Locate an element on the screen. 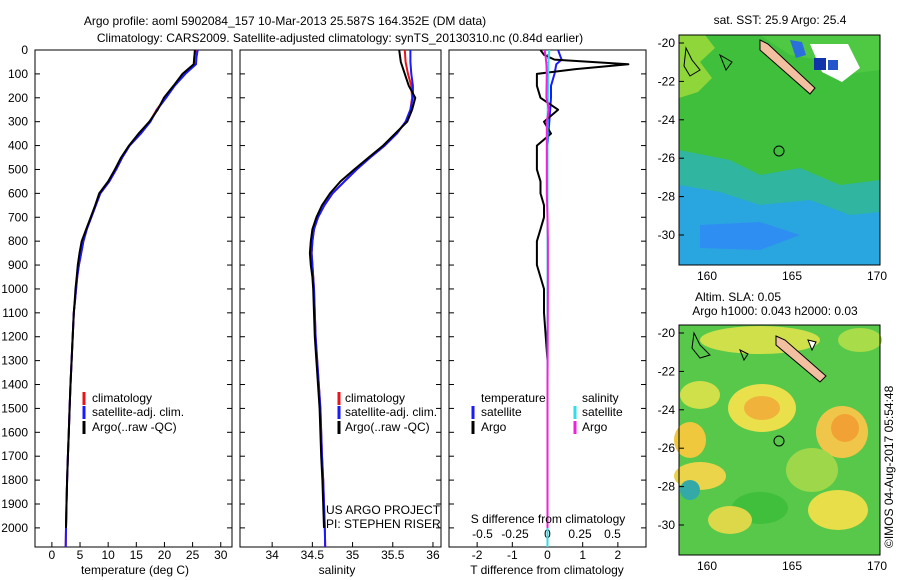  series-line-salinity-argo is located at coordinates (546, 289).